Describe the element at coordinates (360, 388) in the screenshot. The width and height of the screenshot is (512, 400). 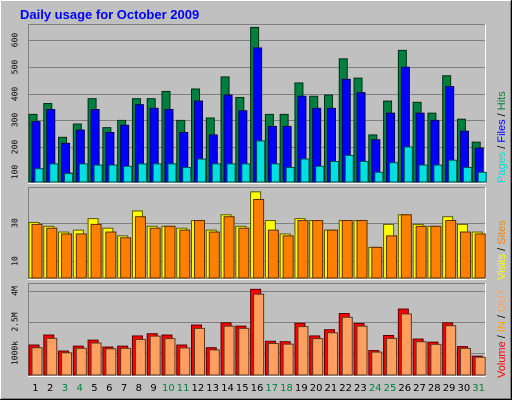
I see `x-tick-label: 23` at that location.